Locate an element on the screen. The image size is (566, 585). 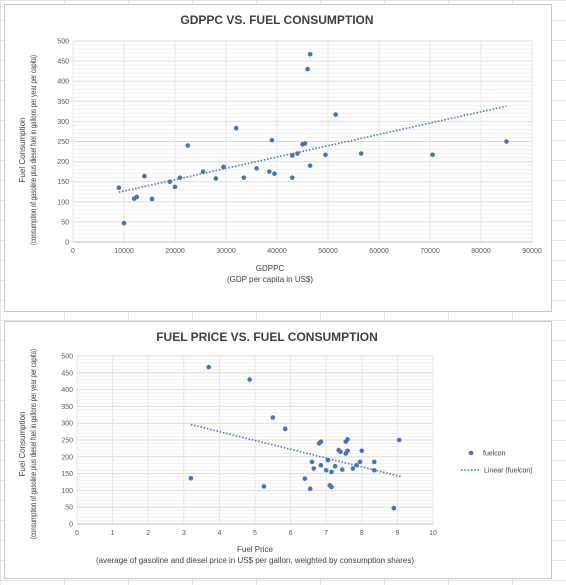
y-tick-label: 200 is located at coordinates (63, 162).